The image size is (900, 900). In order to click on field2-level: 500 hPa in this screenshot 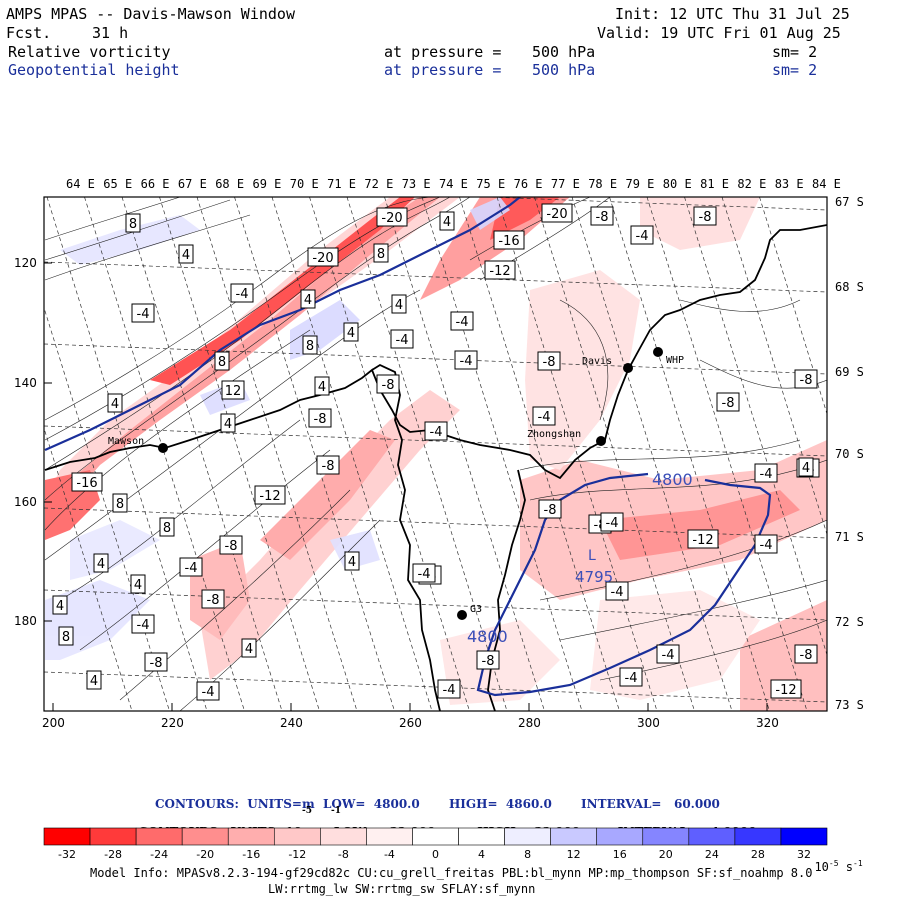, I will do `click(564, 70)`.